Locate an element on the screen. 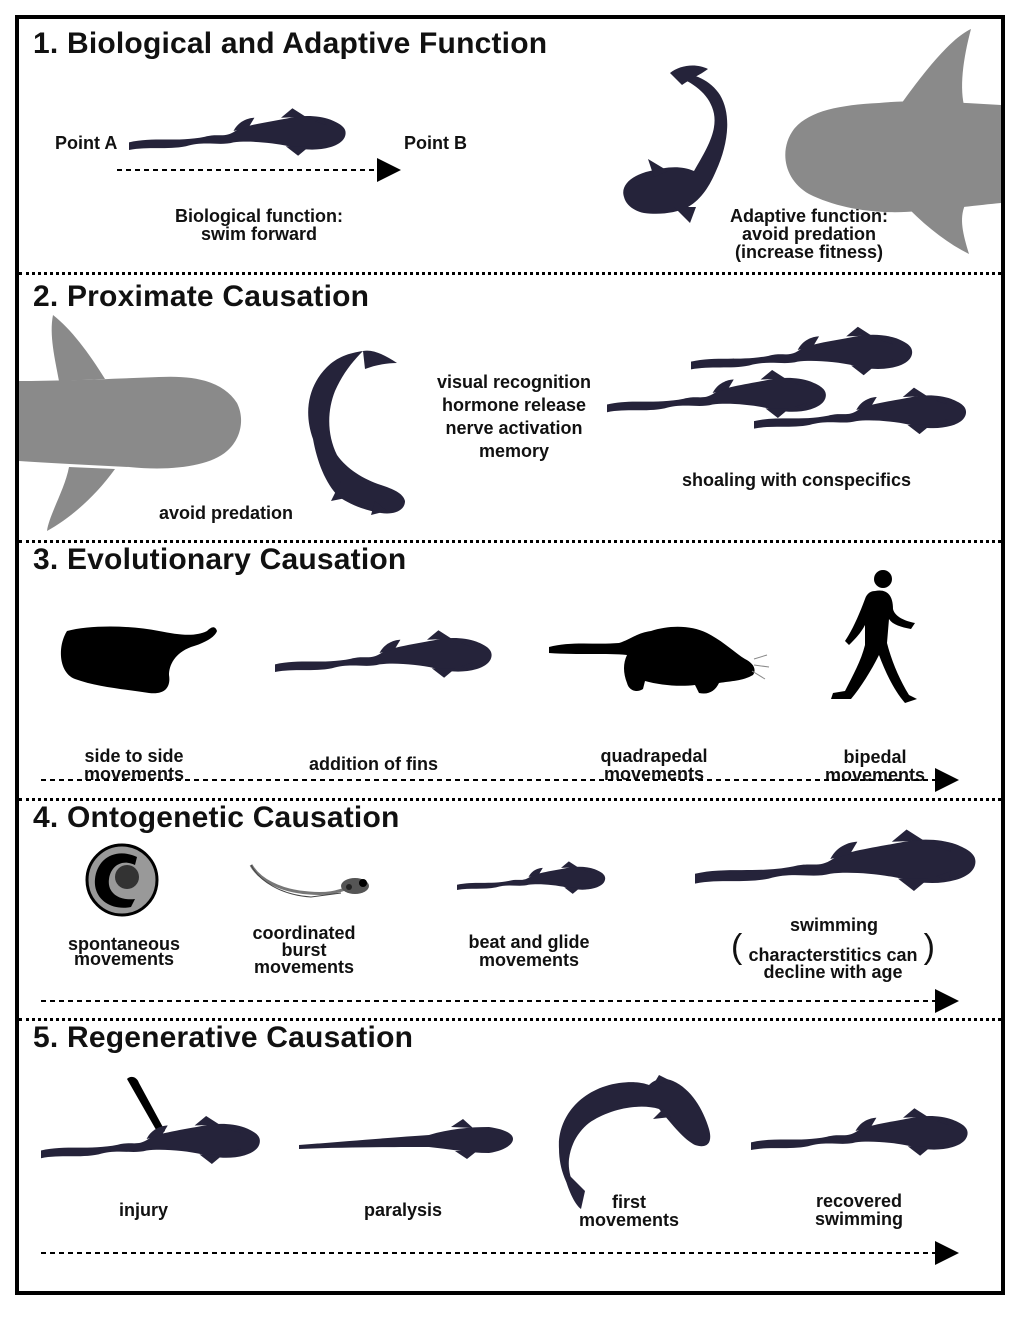 This screenshot has height=1320, width=1036. decline-line-2: decline with age is located at coordinates (833, 972).